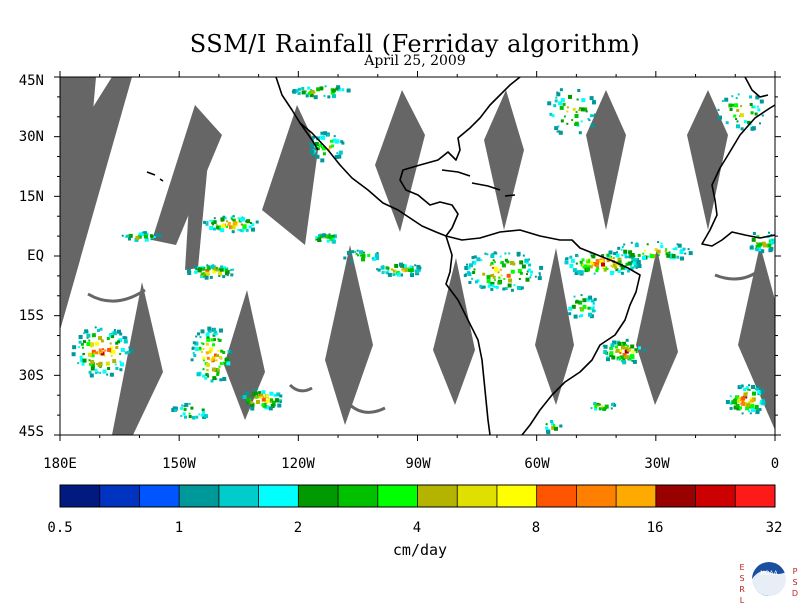  I want to click on logo-letter: L, so click(742, 600).